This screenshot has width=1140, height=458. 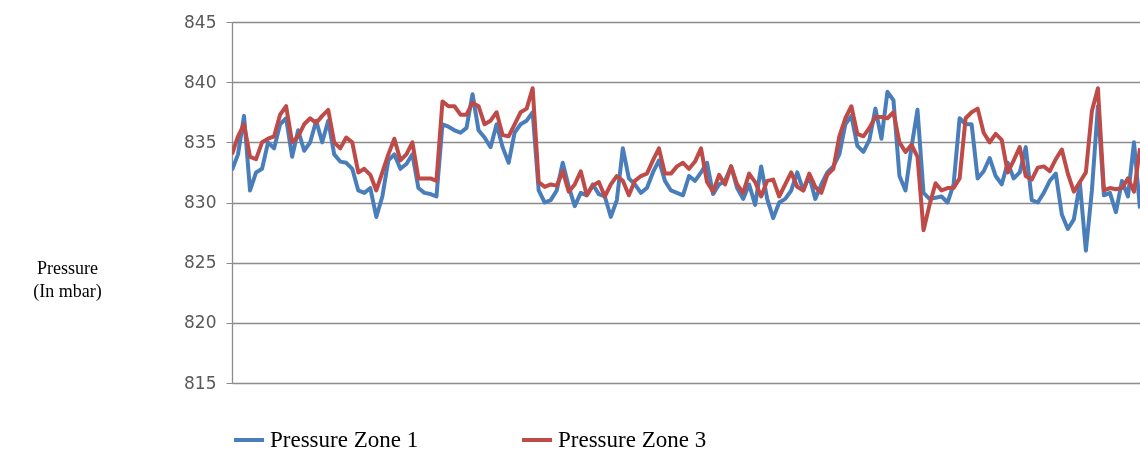 What do you see at coordinates (200, 382) in the screenshot?
I see `y-tick-label: 815` at bounding box center [200, 382].